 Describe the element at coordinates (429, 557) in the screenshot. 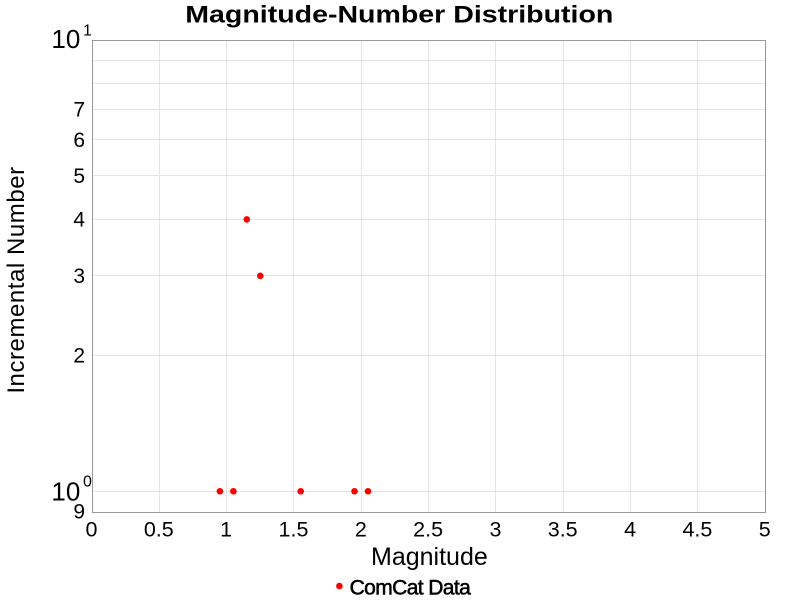

I see `svg-text: Magnitude` at that location.